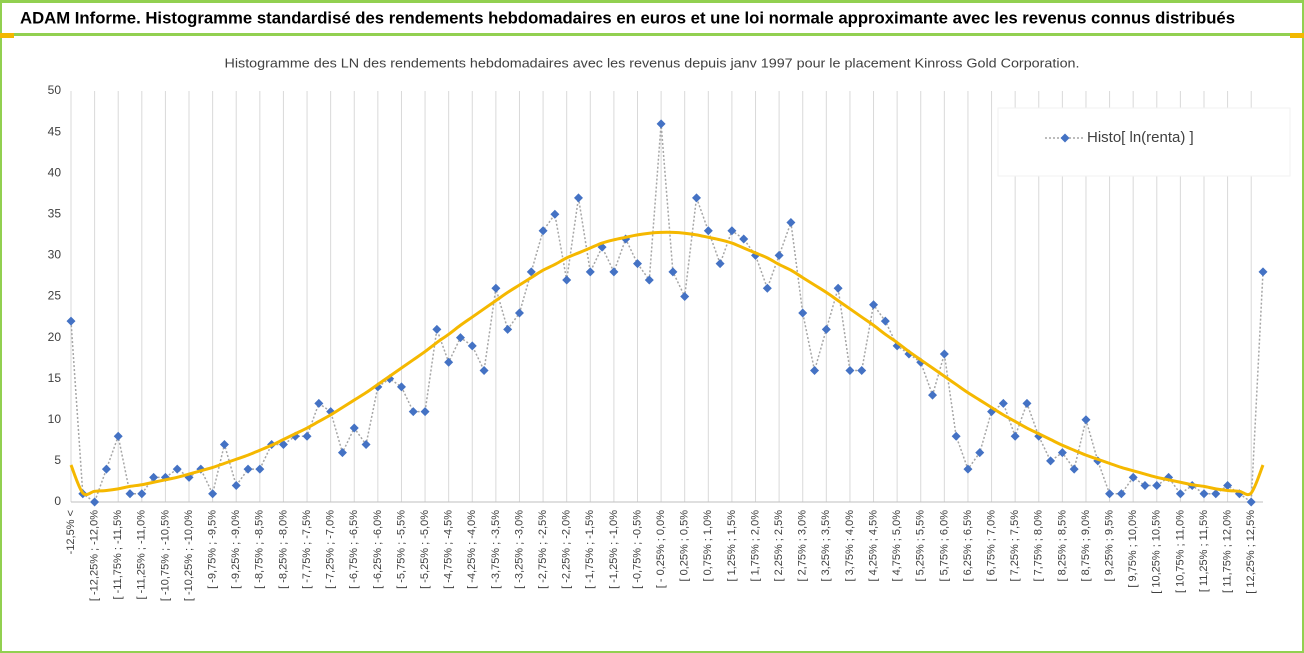 The width and height of the screenshot is (1304, 653). I want to click on y-tick-label: 30, so click(55, 255).